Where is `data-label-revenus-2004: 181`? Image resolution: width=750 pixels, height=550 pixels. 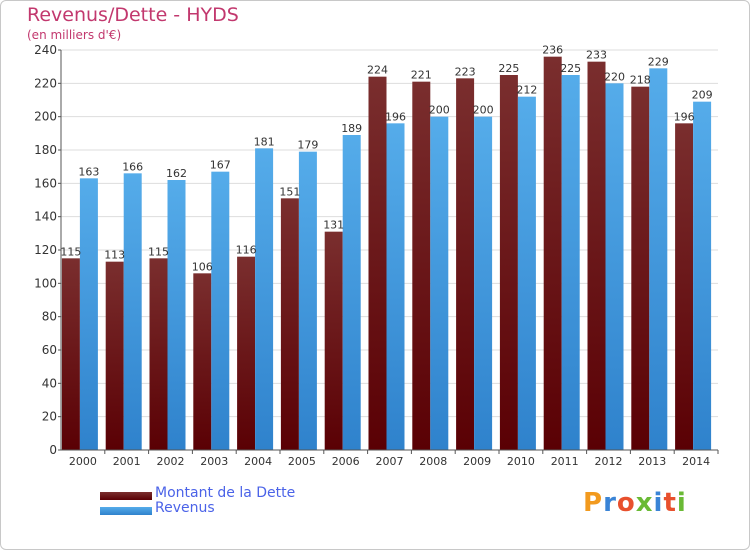 data-label-revenus-2004: 181 is located at coordinates (264, 141).